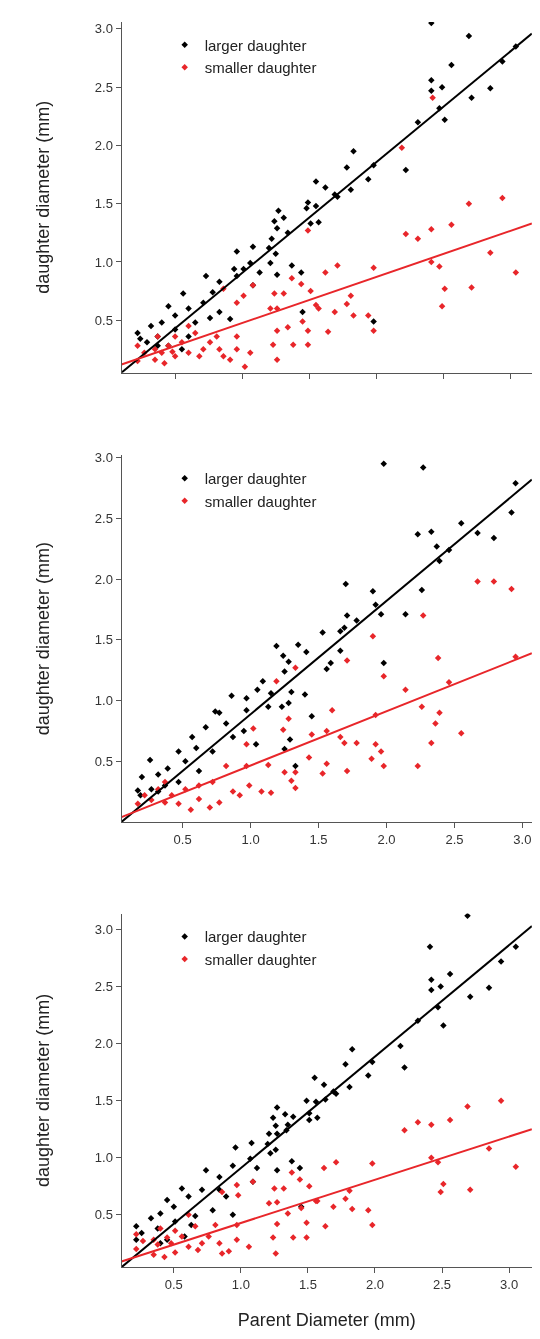 This screenshot has width=540, height=1339. What do you see at coordinates (326, 1319) in the screenshot?
I see `x-axis-title: Parent Diameter (mm)` at bounding box center [326, 1319].